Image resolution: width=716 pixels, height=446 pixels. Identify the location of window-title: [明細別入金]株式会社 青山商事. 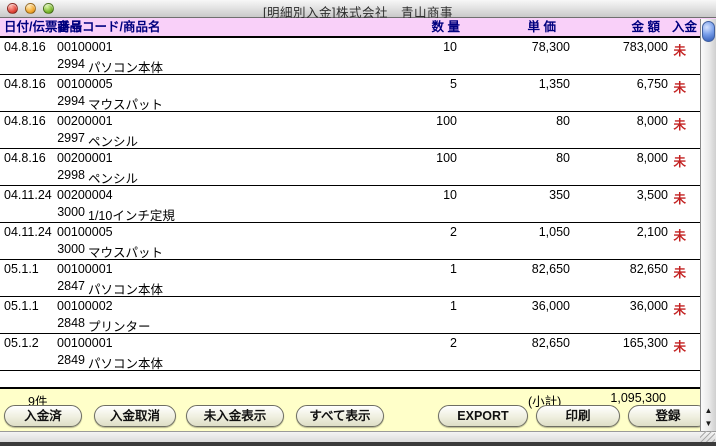
(358, 13).